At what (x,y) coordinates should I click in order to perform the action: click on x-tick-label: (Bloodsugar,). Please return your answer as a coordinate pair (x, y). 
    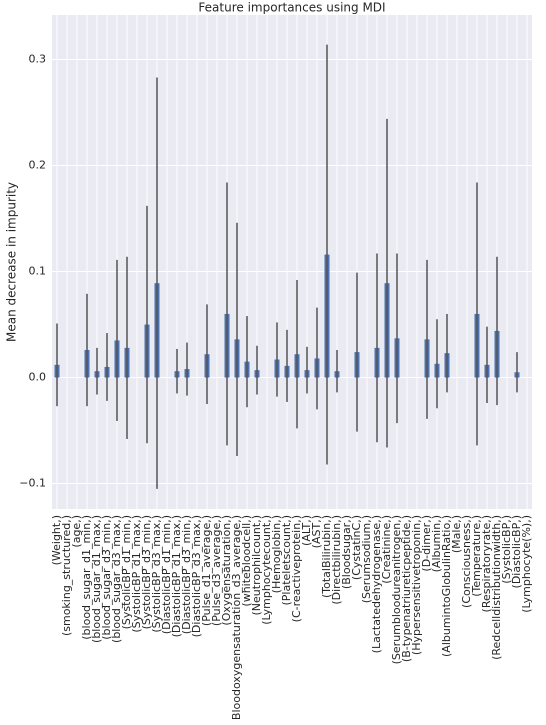
    Looking at the image, I should click on (346, 552).